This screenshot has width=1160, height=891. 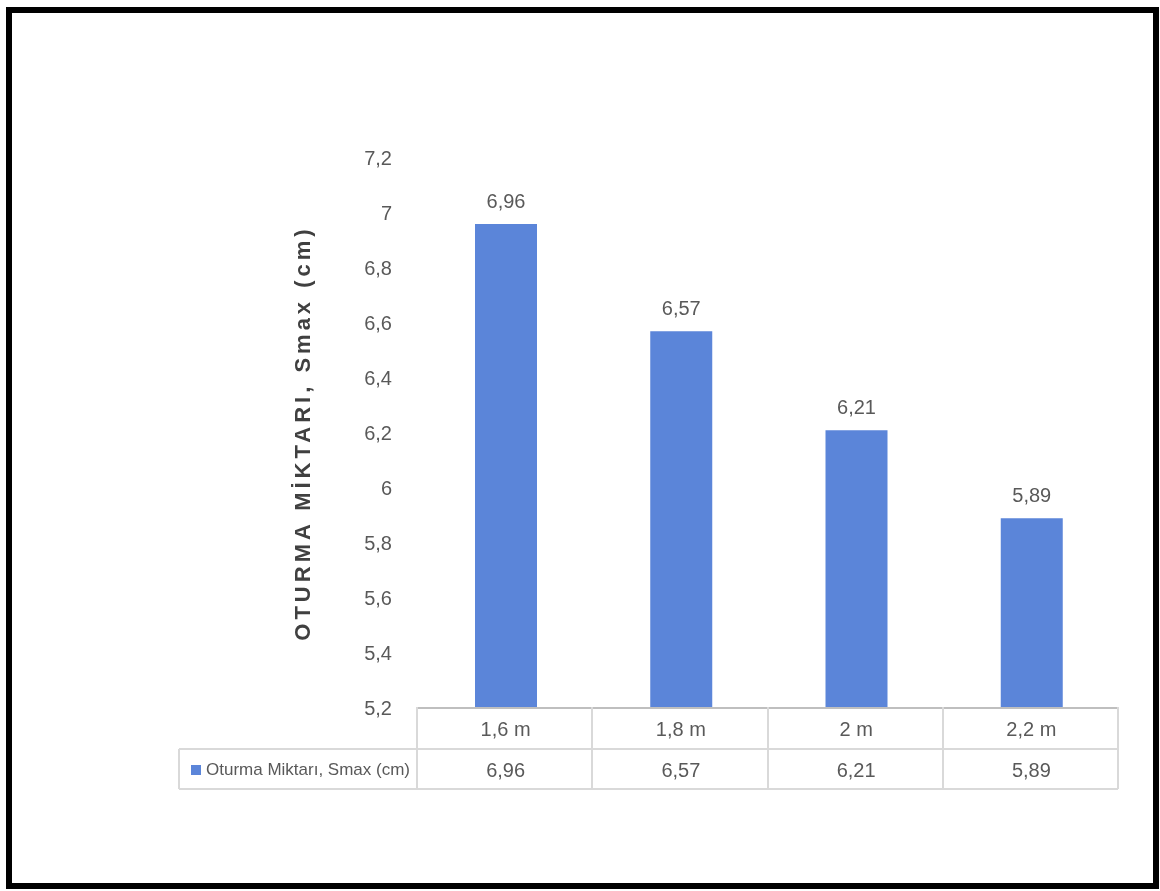 What do you see at coordinates (378, 378) in the screenshot?
I see `y-tick-label: 6,4` at bounding box center [378, 378].